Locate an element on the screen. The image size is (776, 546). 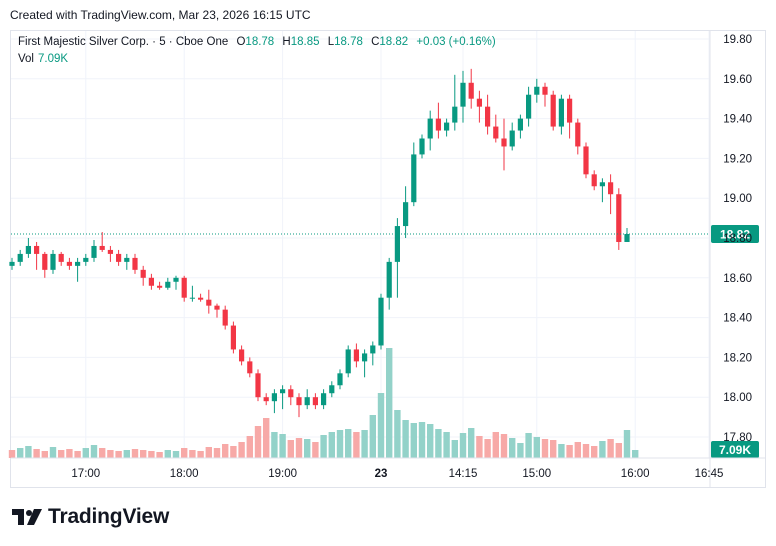
volume-key: Vol is located at coordinates (26, 59).